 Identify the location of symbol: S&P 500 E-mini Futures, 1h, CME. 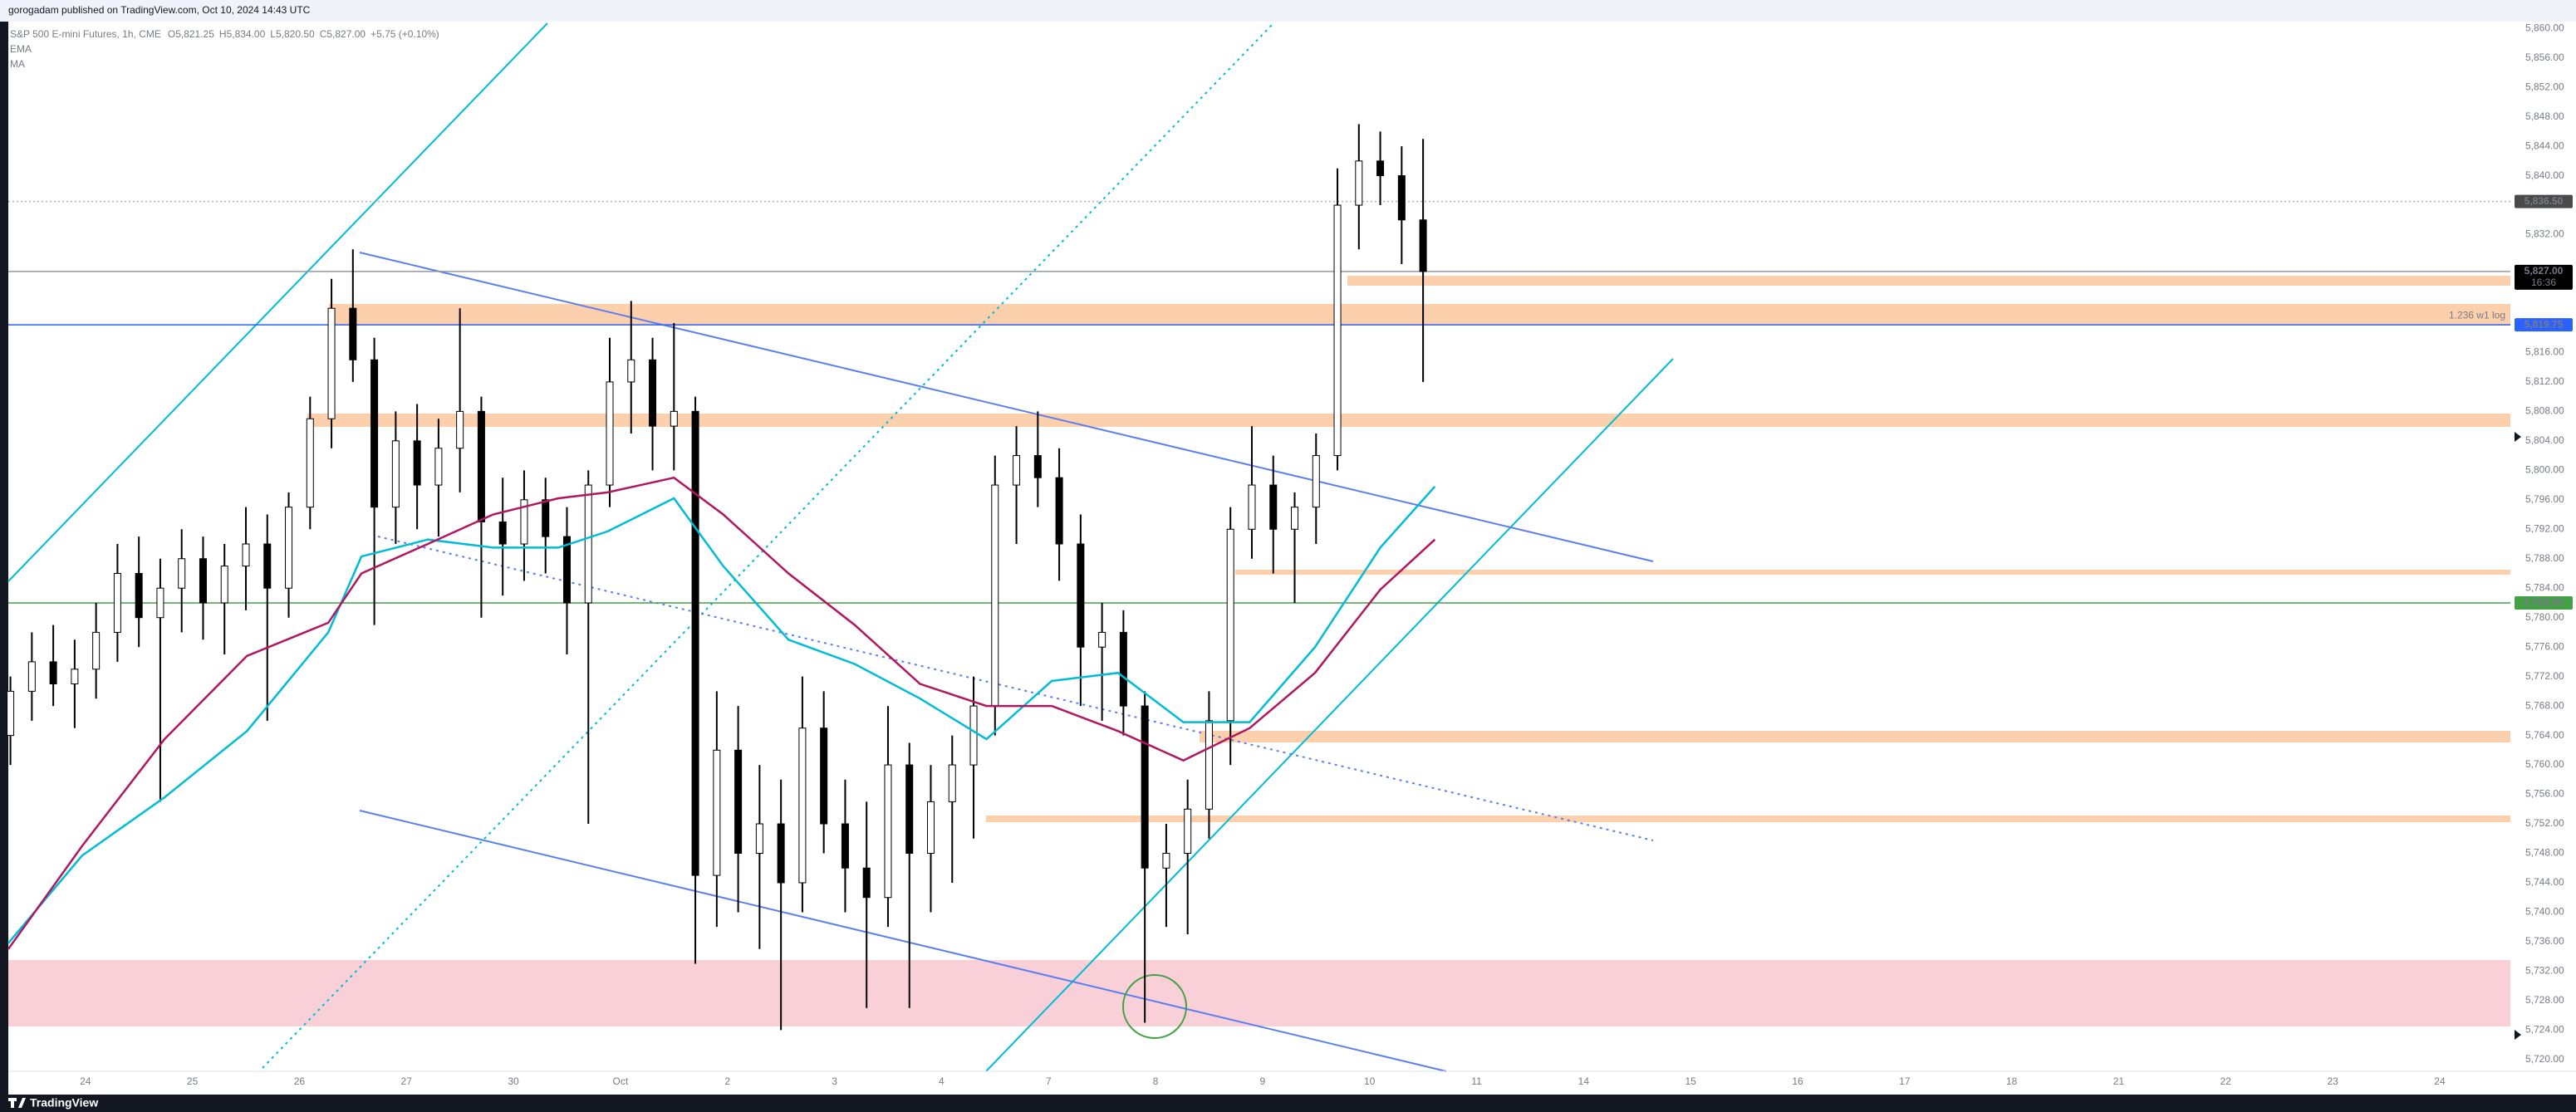
(85, 34).